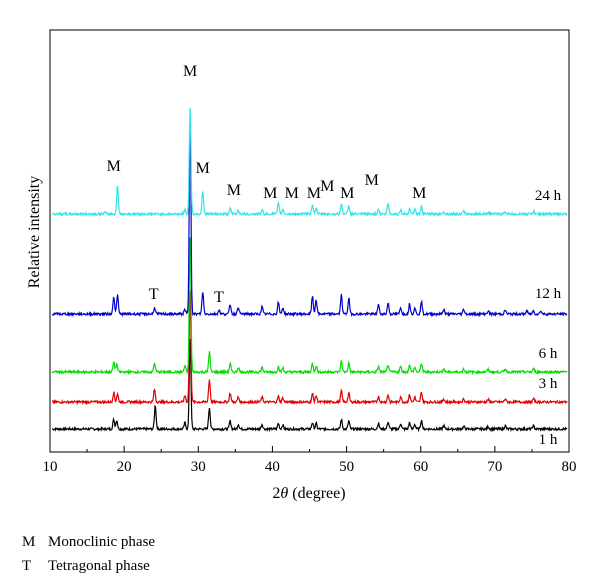 This screenshot has height=588, width=600. Describe the element at coordinates (346, 467) in the screenshot. I see `x-tick-label: 50` at that location.